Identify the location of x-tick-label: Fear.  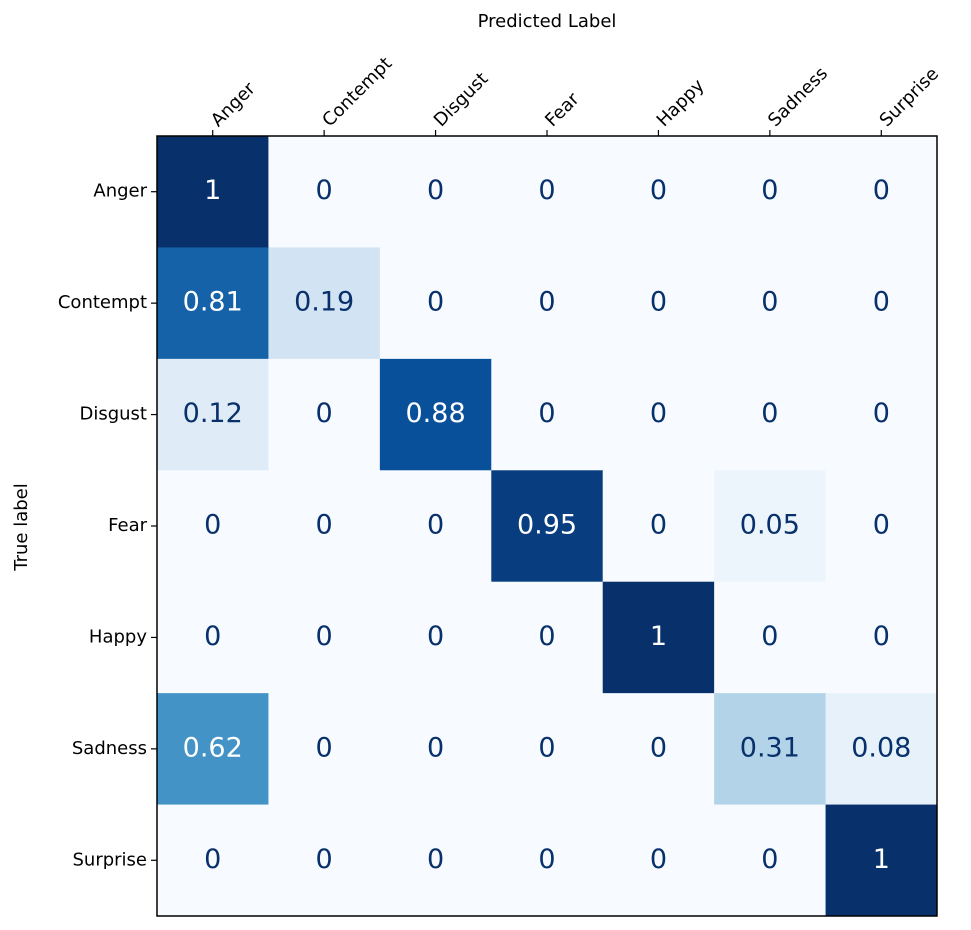
(562, 109).